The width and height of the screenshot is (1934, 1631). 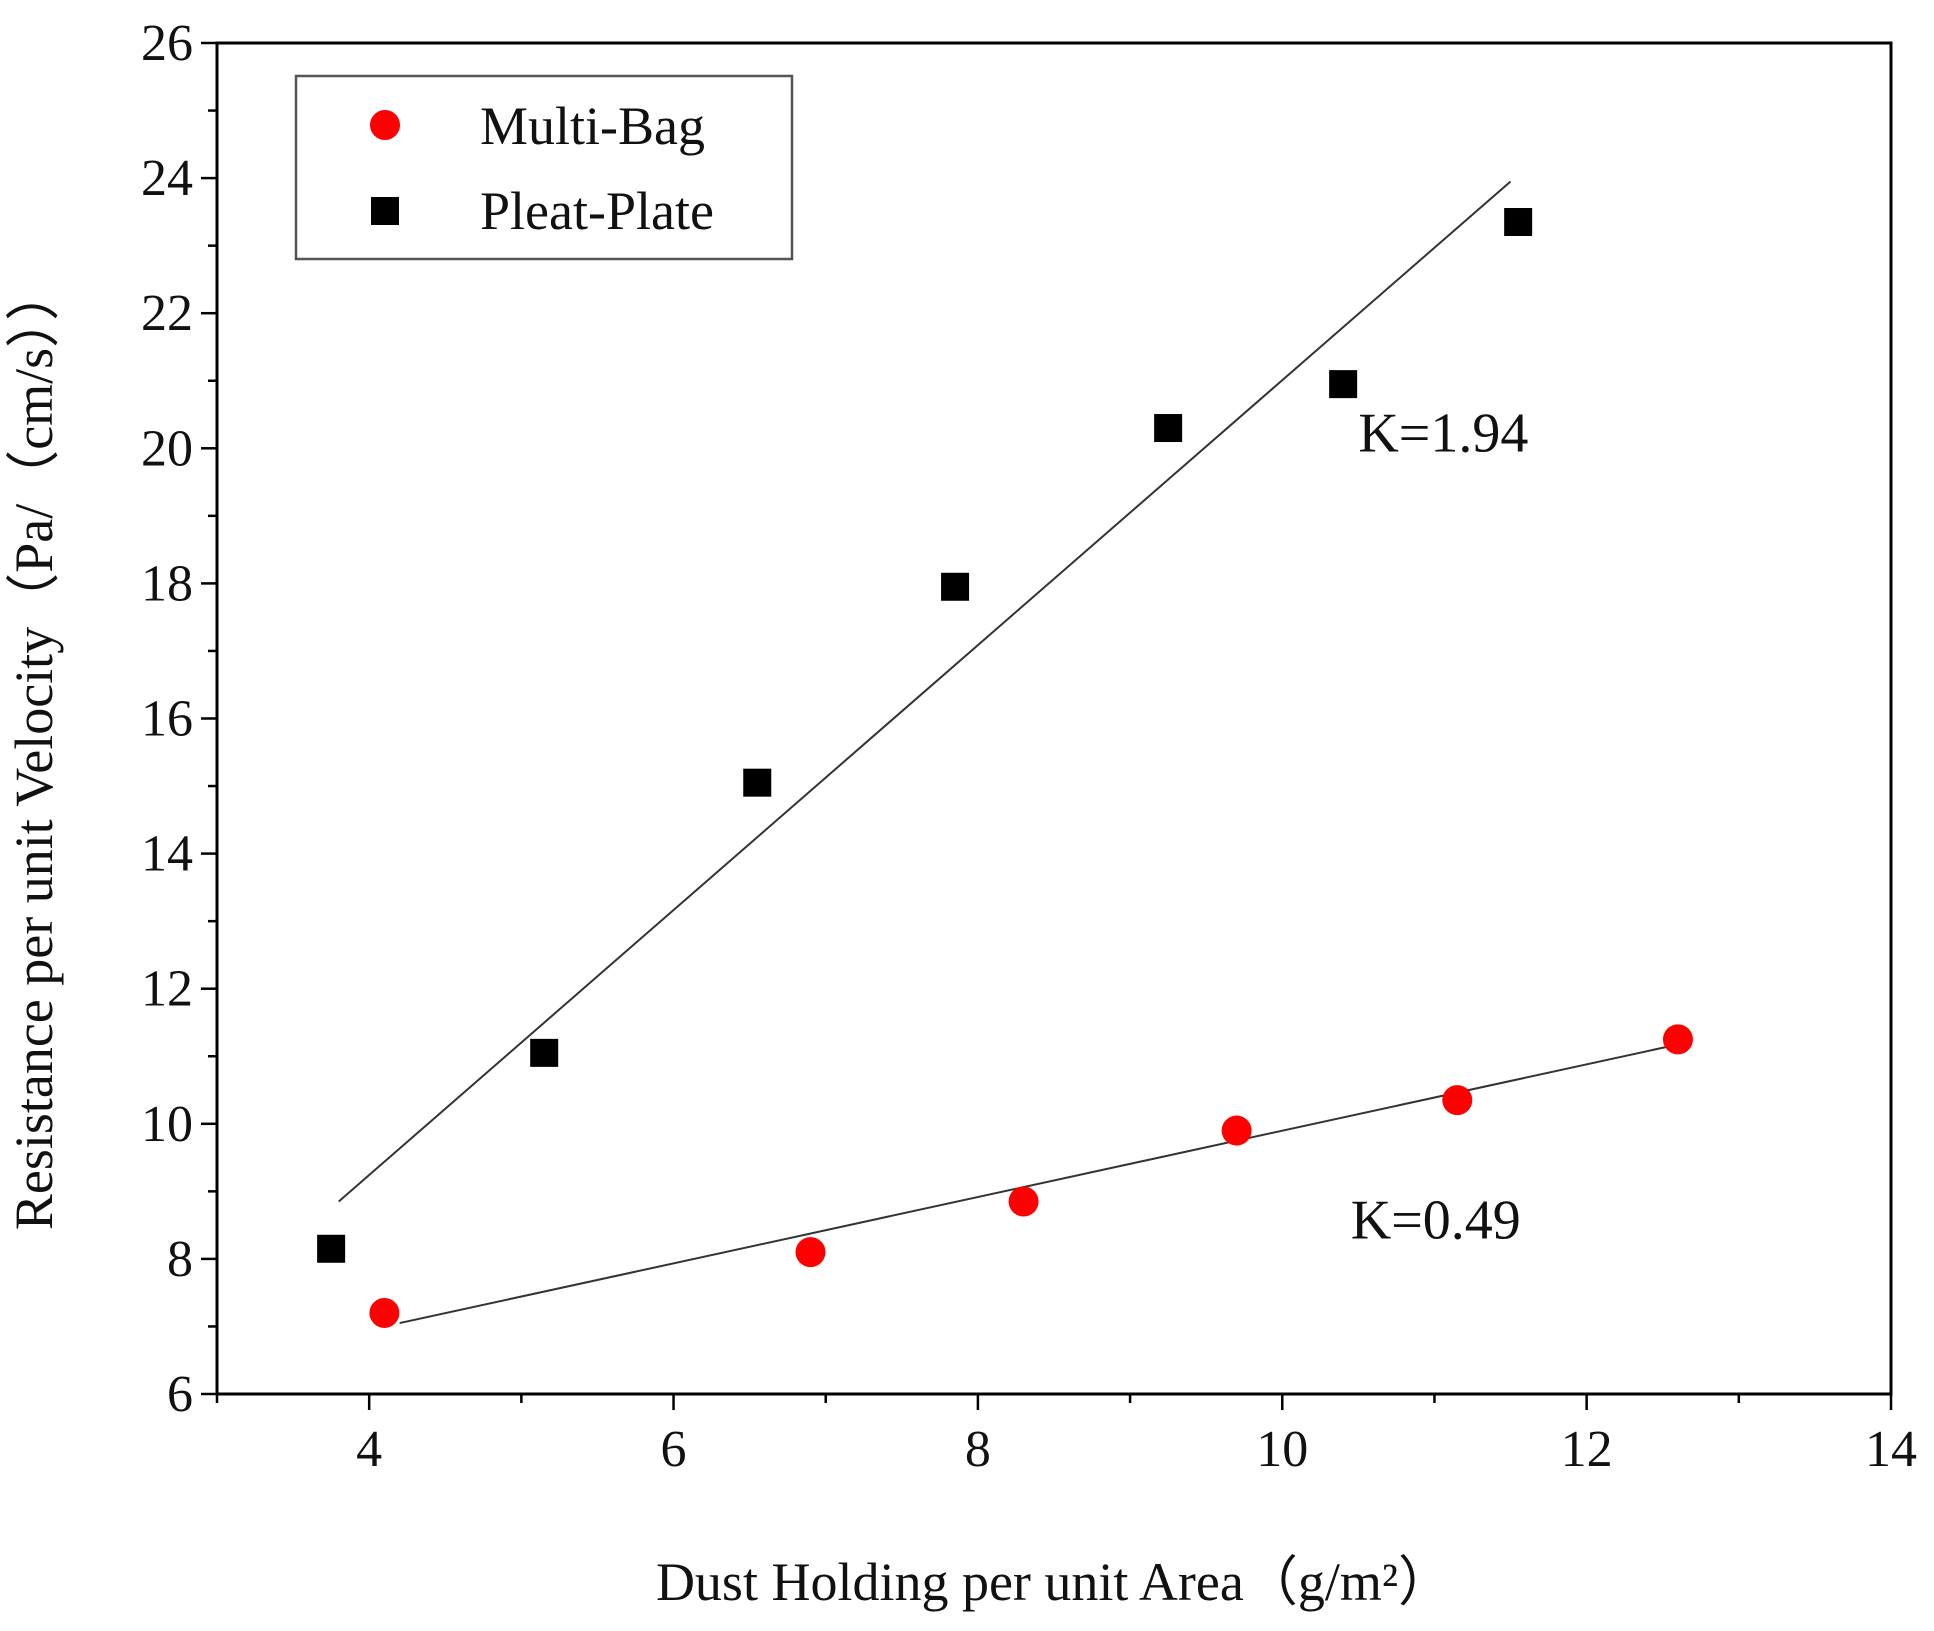 What do you see at coordinates (674, 1449) in the screenshot?
I see `x-tick-label: 6` at bounding box center [674, 1449].